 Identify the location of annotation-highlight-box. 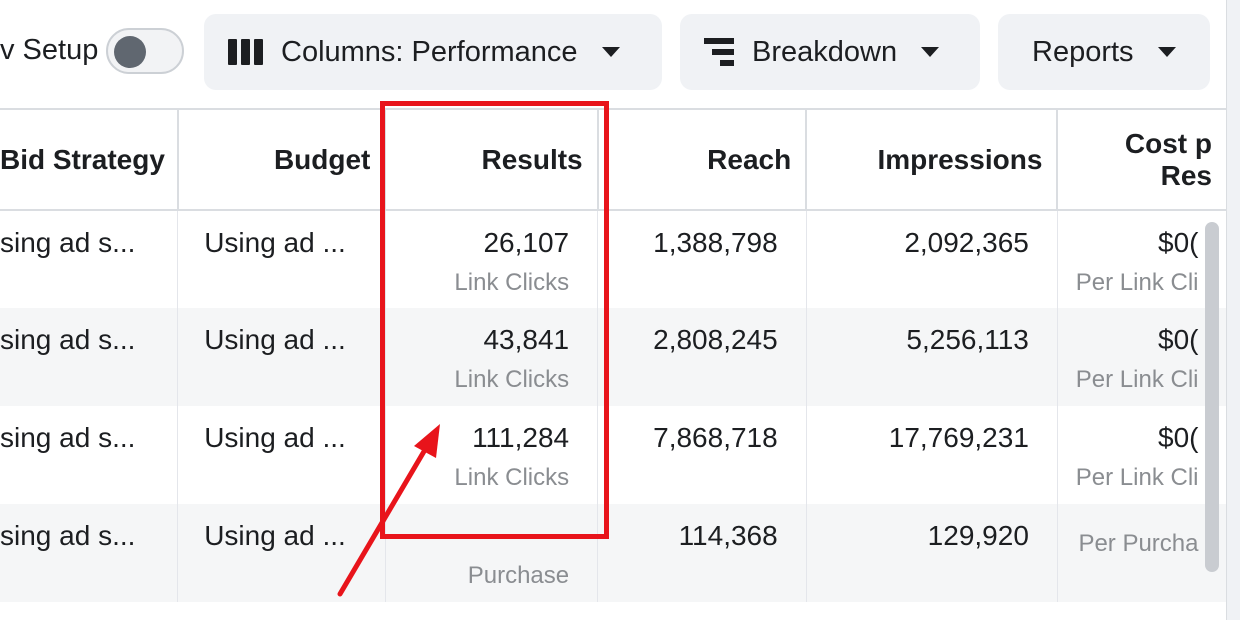
(494, 320).